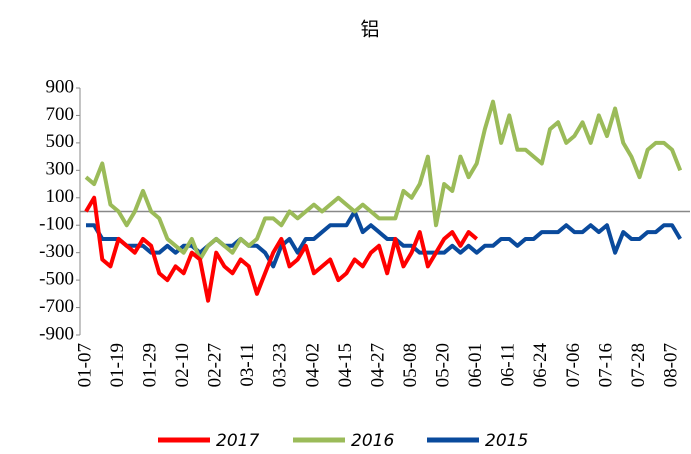  I want to click on x-tick-label: 04-27, so click(377, 365).